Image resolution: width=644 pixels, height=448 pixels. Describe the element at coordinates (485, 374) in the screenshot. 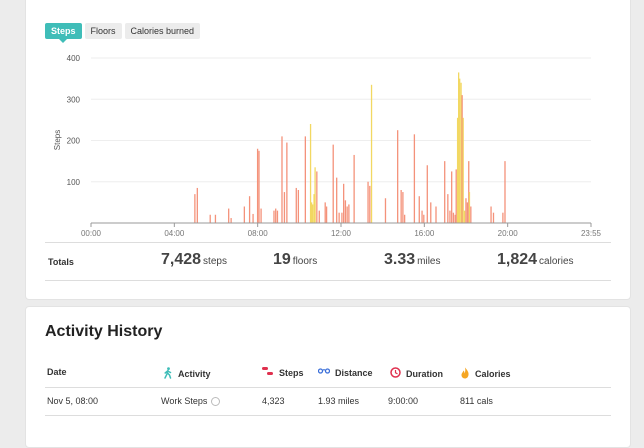

I see `column-calories: Calories` at that location.